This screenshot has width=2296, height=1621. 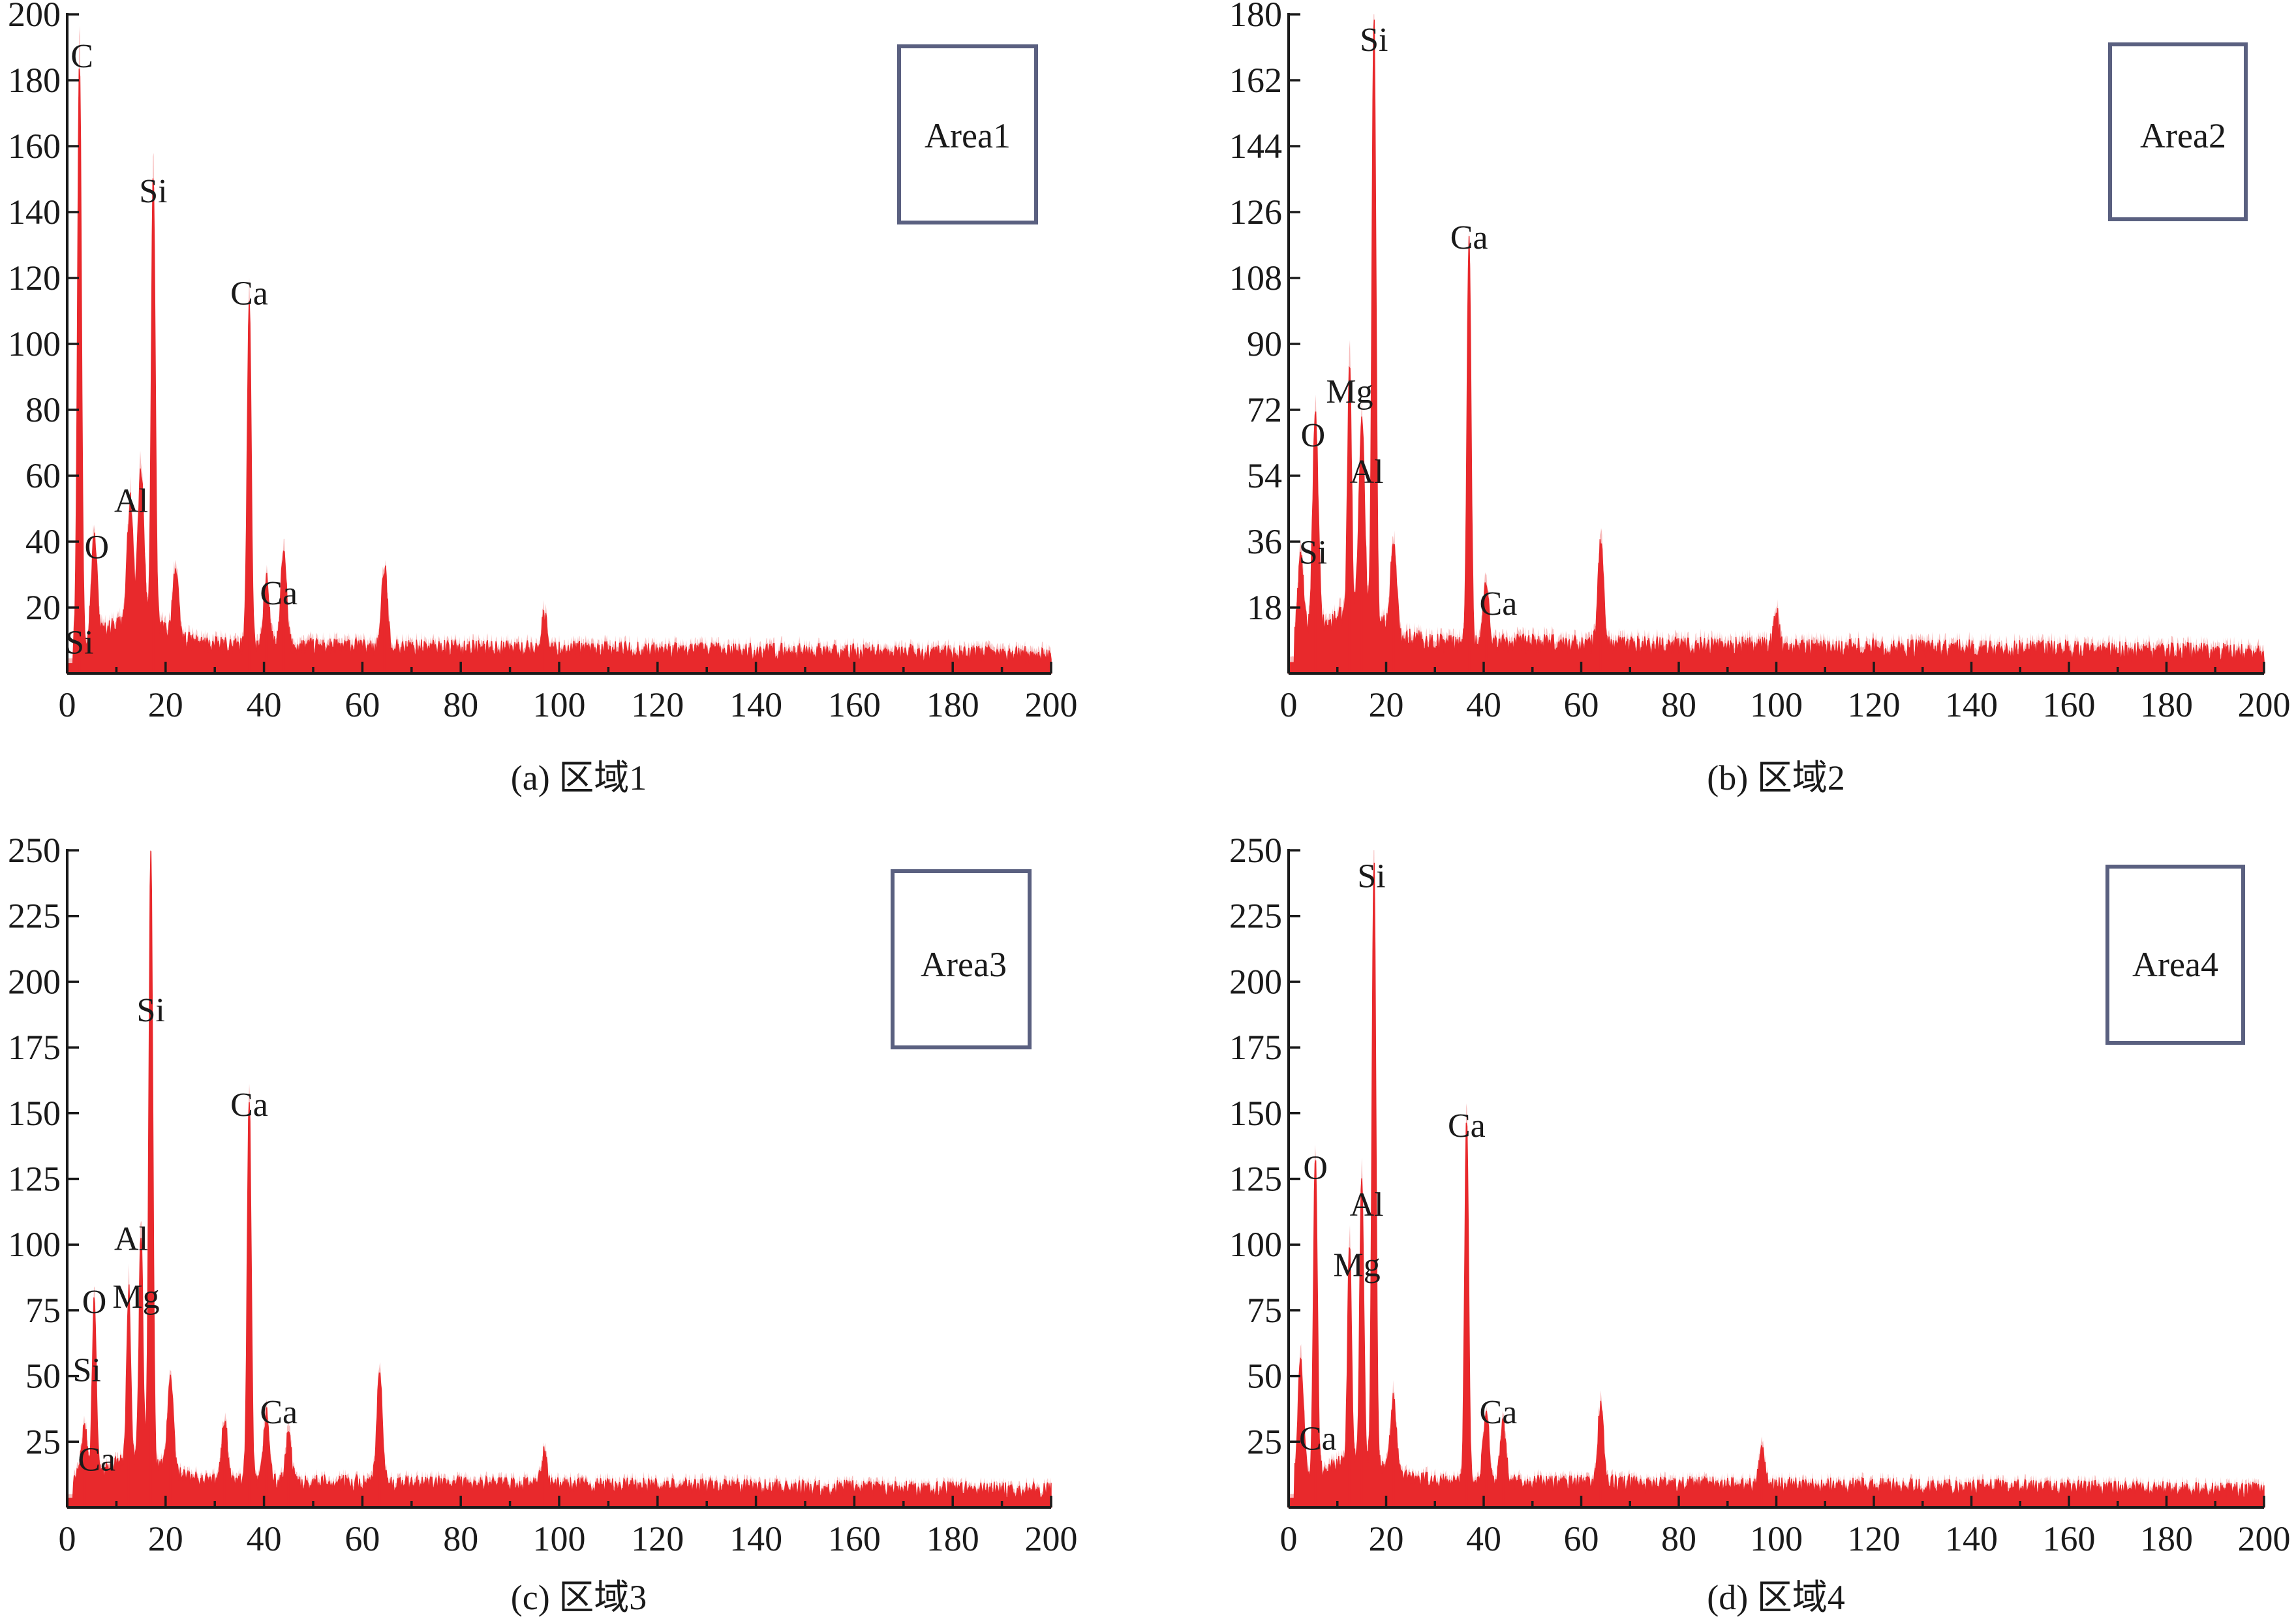 What do you see at coordinates (2175, 964) in the screenshot?
I see `legend-label-area4: Area4` at bounding box center [2175, 964].